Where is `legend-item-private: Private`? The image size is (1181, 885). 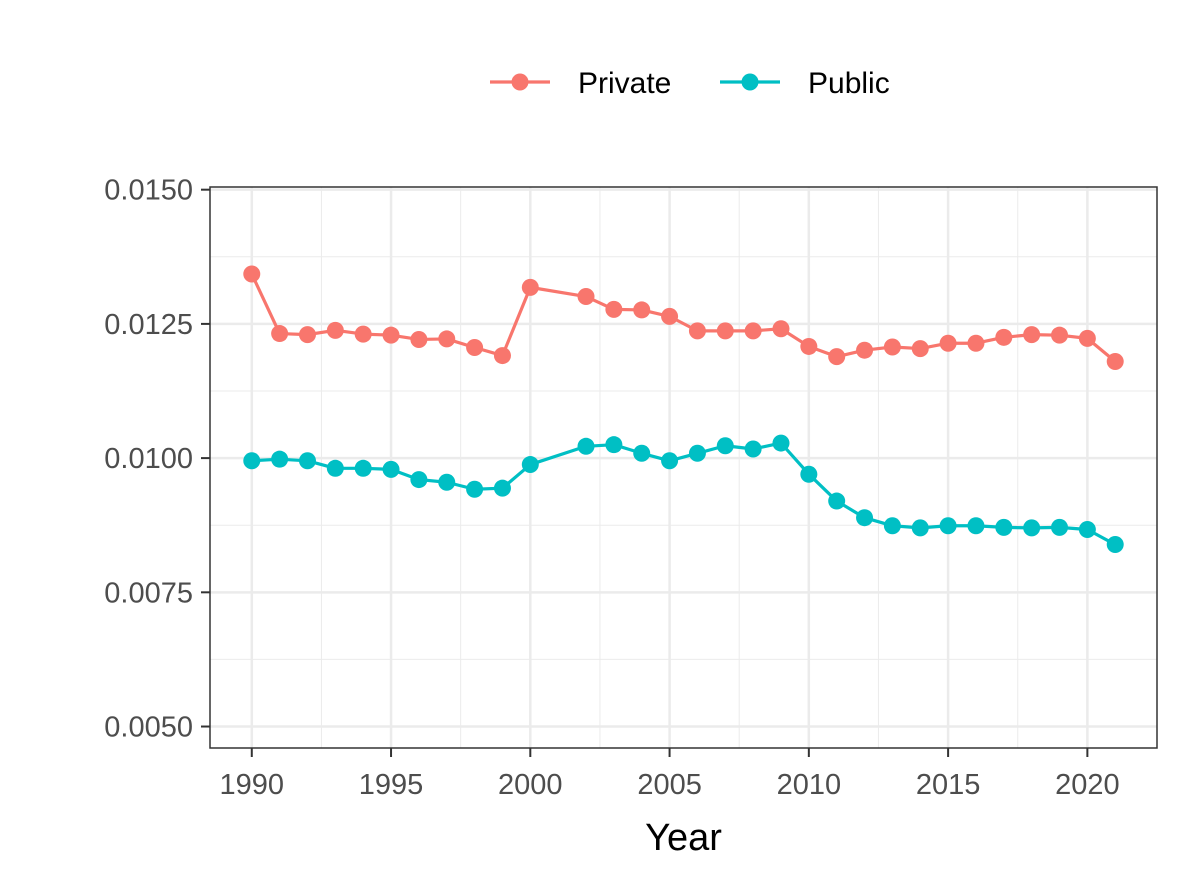 legend-item-private: Private is located at coordinates (580, 83).